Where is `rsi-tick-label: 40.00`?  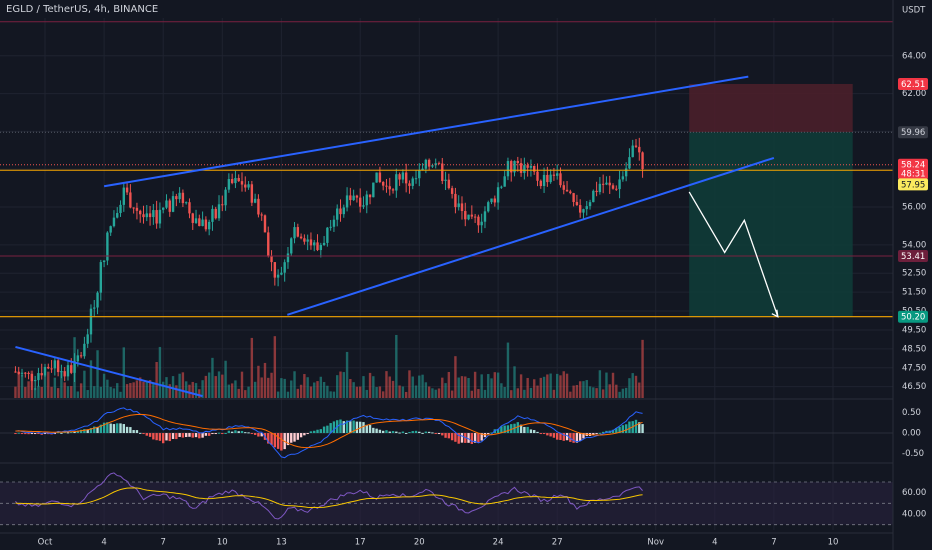 rsi-tick-label: 40.00 is located at coordinates (914, 515).